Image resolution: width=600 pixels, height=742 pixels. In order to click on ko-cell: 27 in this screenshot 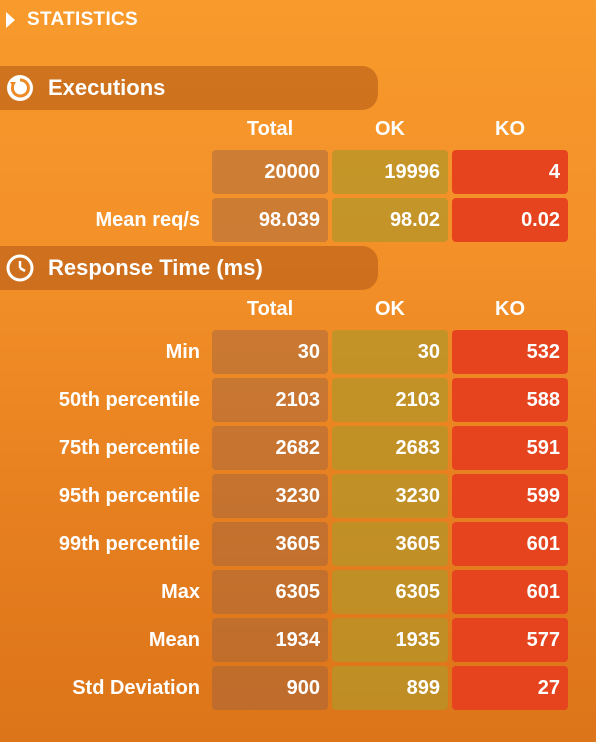, I will do `click(510, 688)`.